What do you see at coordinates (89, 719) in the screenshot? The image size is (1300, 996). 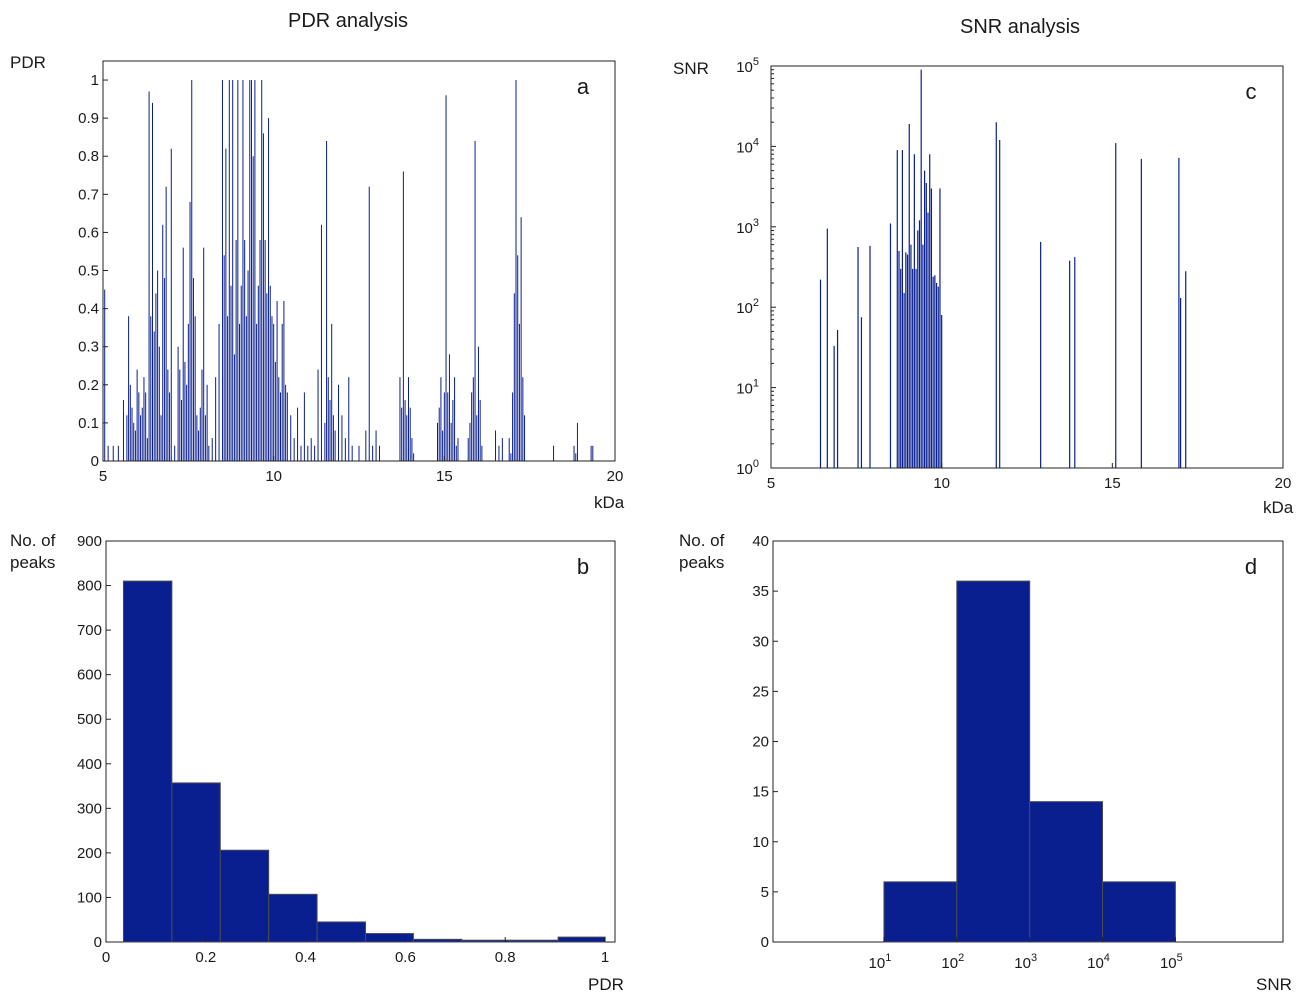 I see `panel-b-ytick-label: 500` at bounding box center [89, 719].